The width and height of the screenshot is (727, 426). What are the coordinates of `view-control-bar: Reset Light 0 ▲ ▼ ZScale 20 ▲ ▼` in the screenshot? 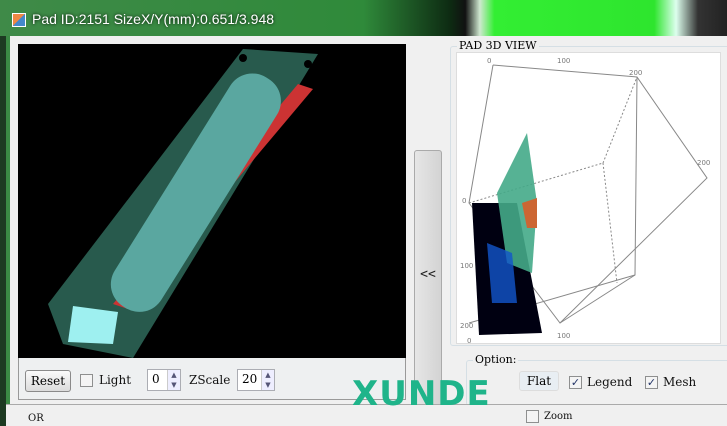 It's located at (212, 379).